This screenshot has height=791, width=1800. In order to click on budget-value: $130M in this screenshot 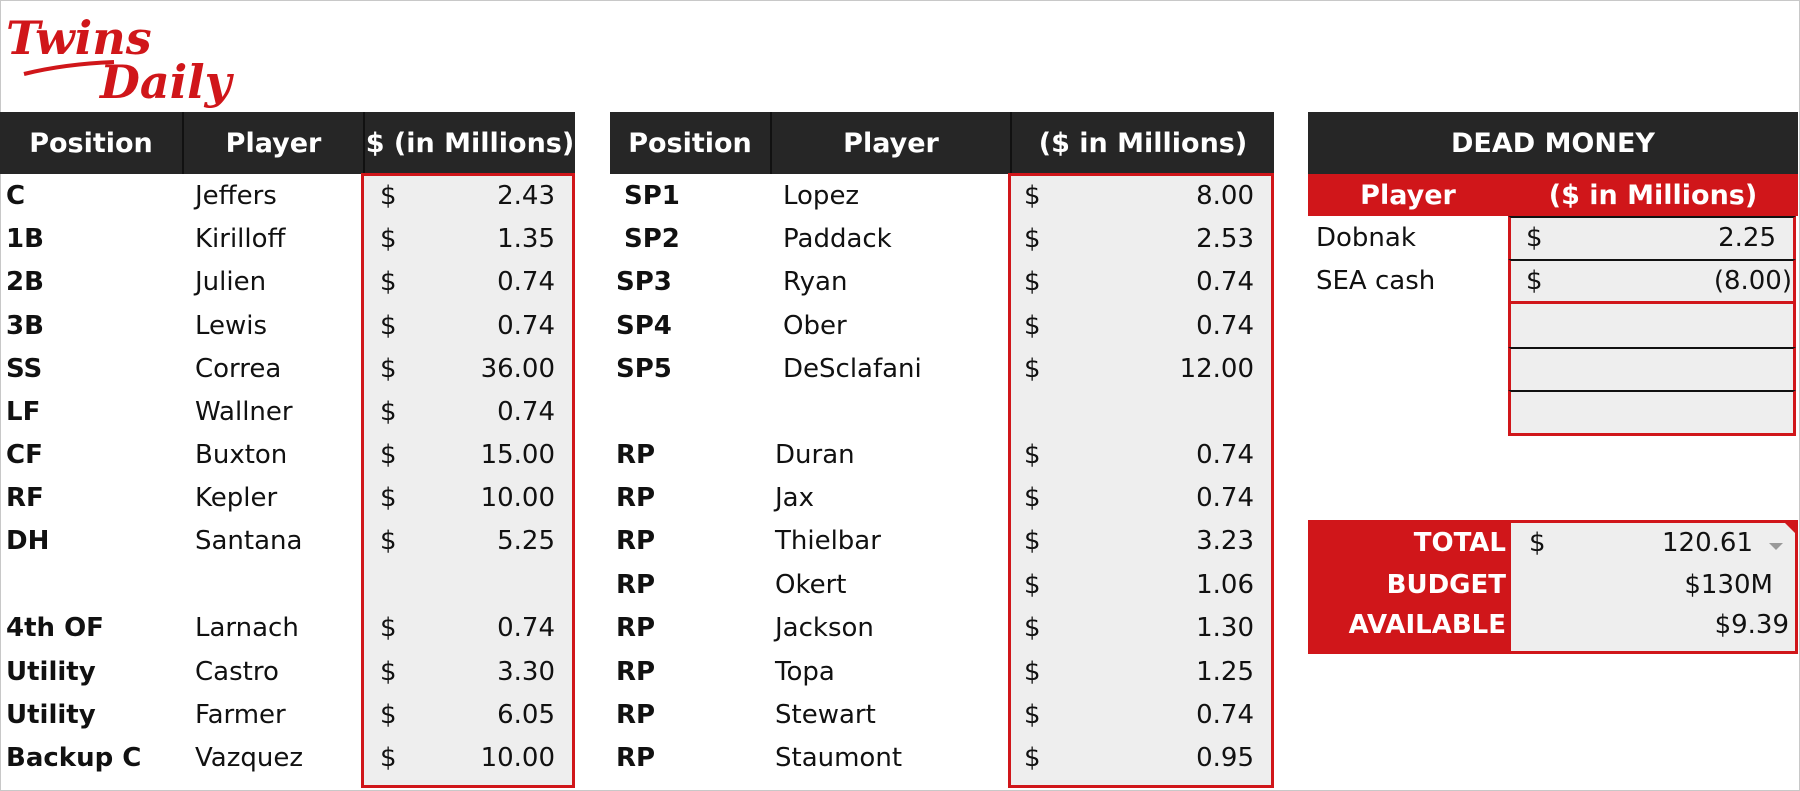, I will do `click(1728, 585)`.